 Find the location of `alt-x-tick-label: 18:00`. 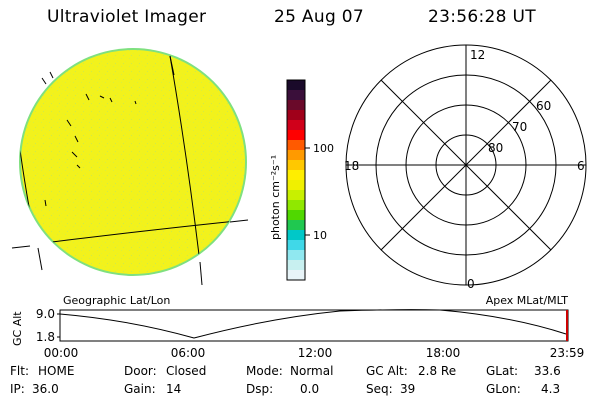

alt-x-tick-label: 18:00 is located at coordinates (443, 353).